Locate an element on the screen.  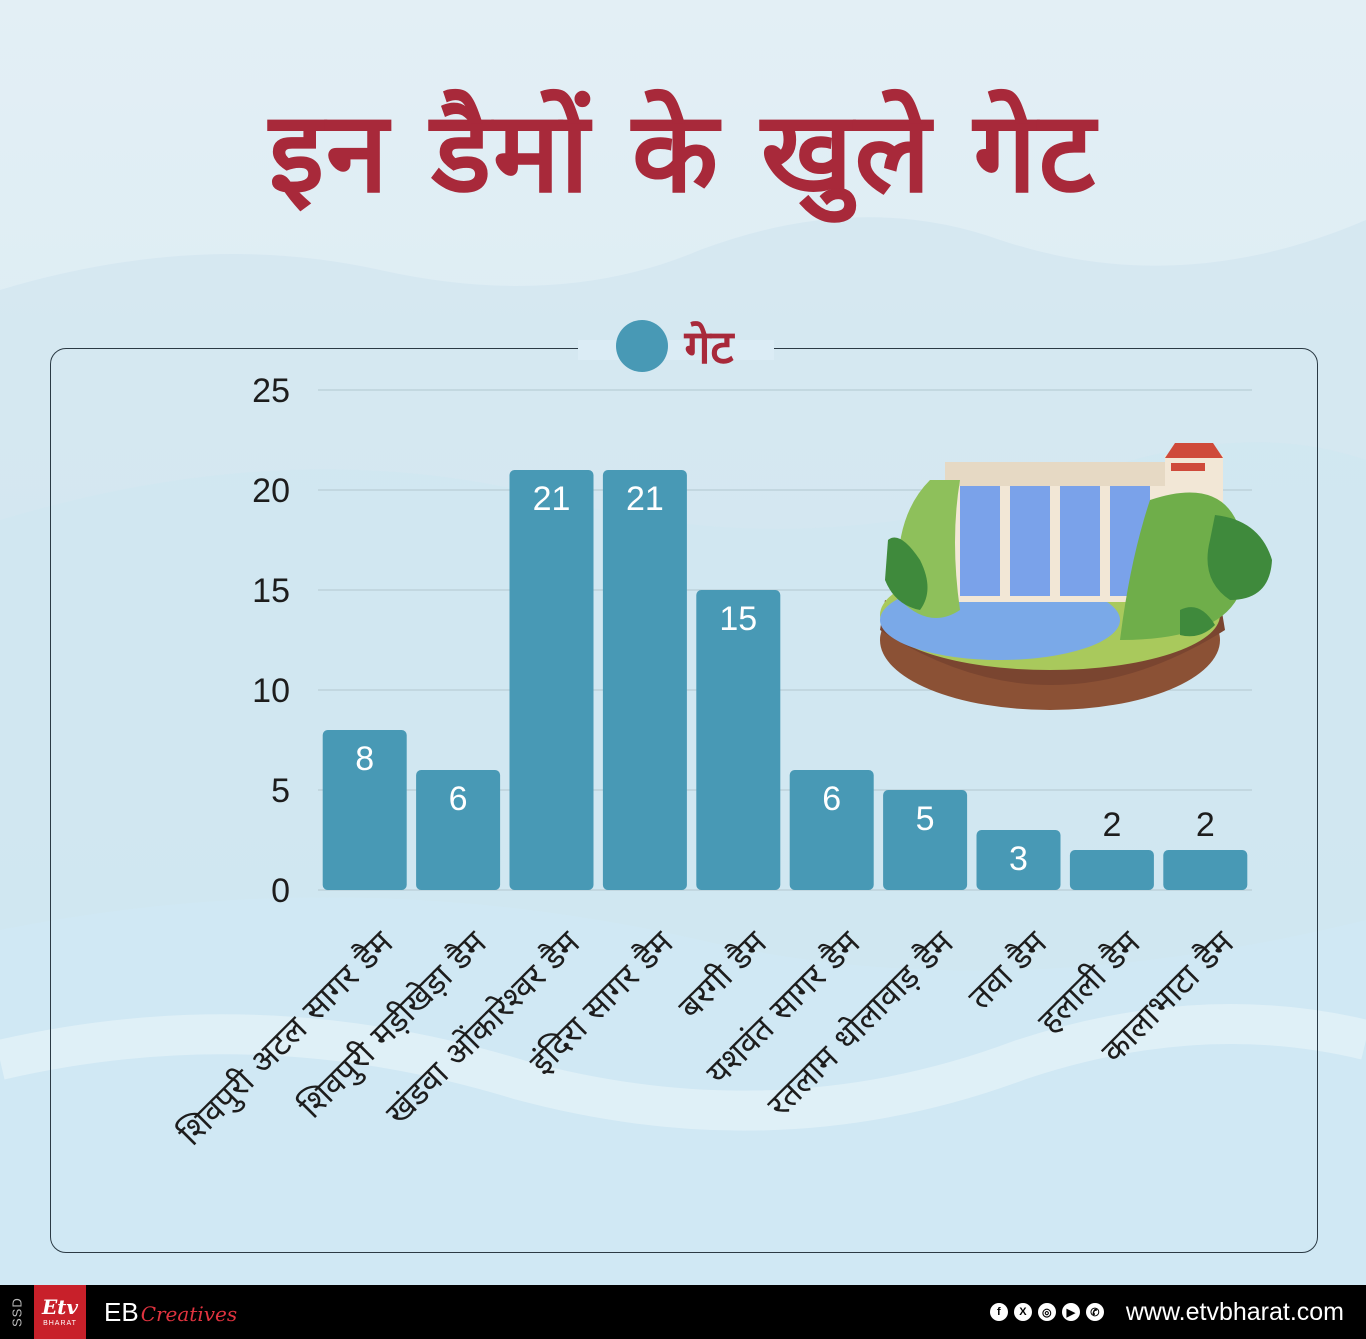
y-tick-label: 0 is located at coordinates (280, 891).